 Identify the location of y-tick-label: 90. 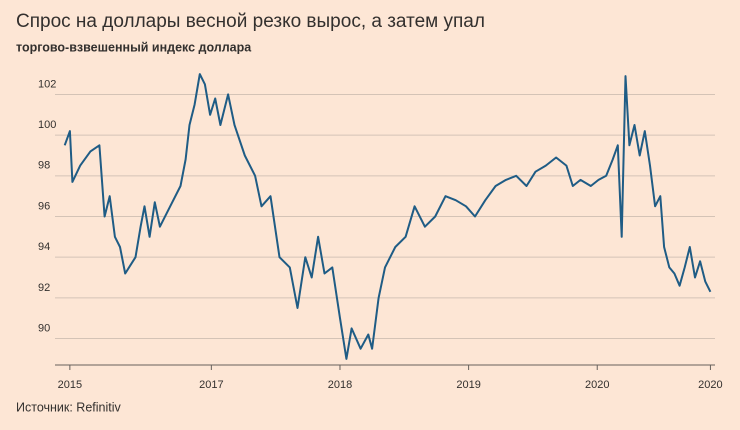
(44, 328).